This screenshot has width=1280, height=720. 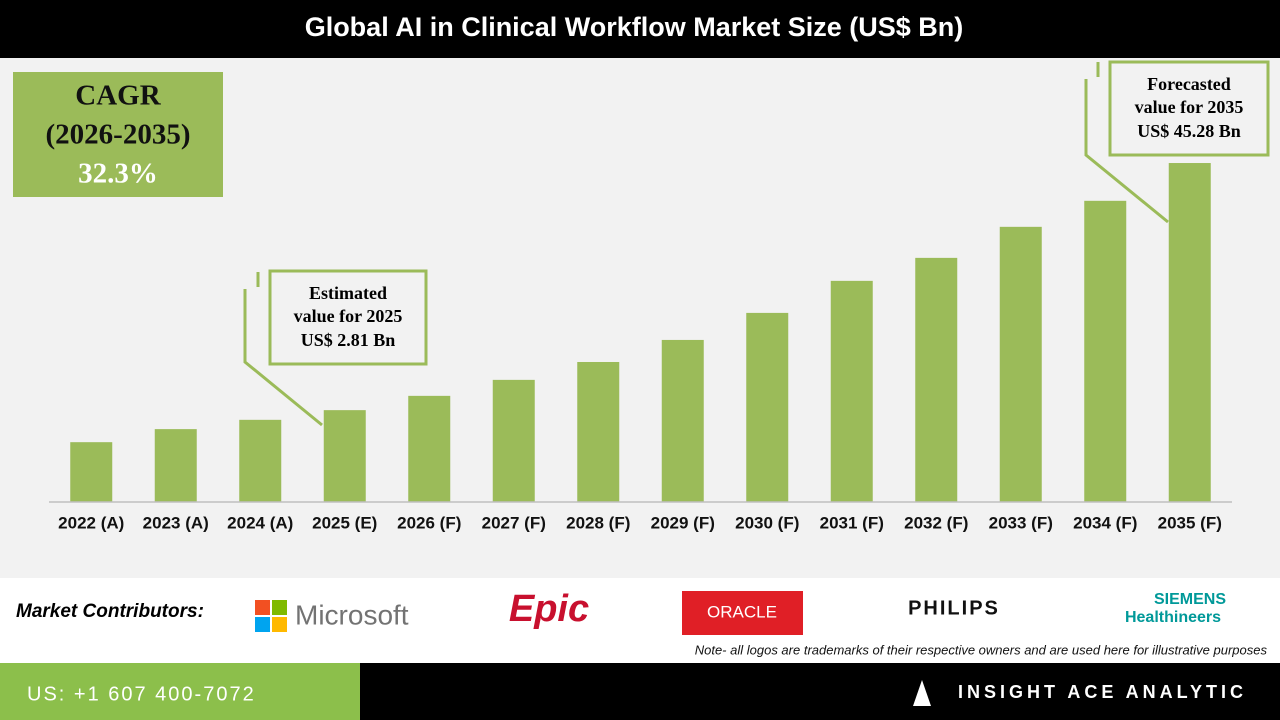 I want to click on x-tick-label: 2023 (A), so click(x=176, y=522).